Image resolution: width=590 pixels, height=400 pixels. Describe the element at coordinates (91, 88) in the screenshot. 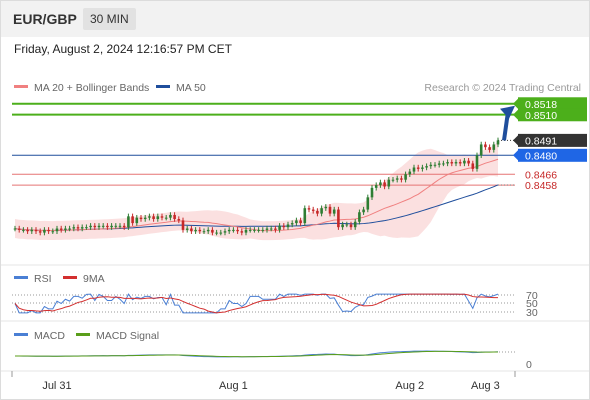

I see `legend-bollinger: MA 20 + Bollinger Bands` at that location.